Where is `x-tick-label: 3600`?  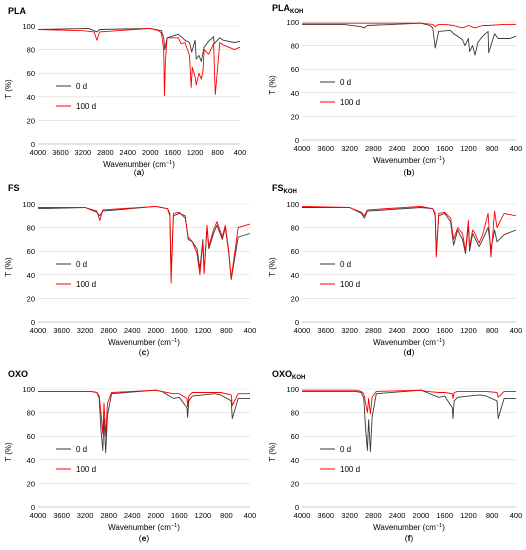 x-tick-label: 3600 is located at coordinates (60, 152).